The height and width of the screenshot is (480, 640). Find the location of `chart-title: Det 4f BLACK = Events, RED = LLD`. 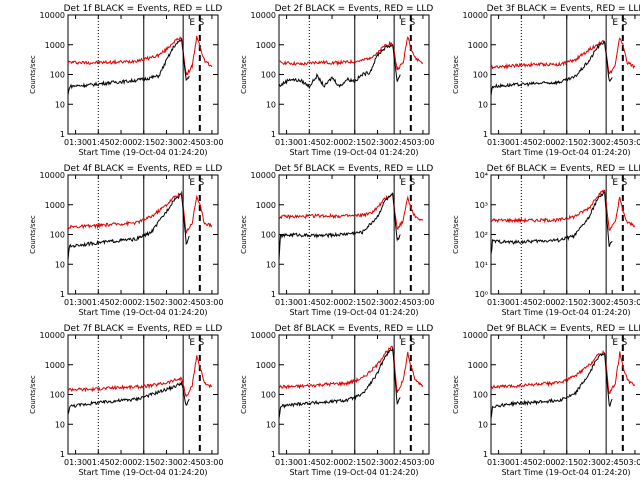

chart-title: Det 4f BLACK = Events, RED = LLD is located at coordinates (143, 169).